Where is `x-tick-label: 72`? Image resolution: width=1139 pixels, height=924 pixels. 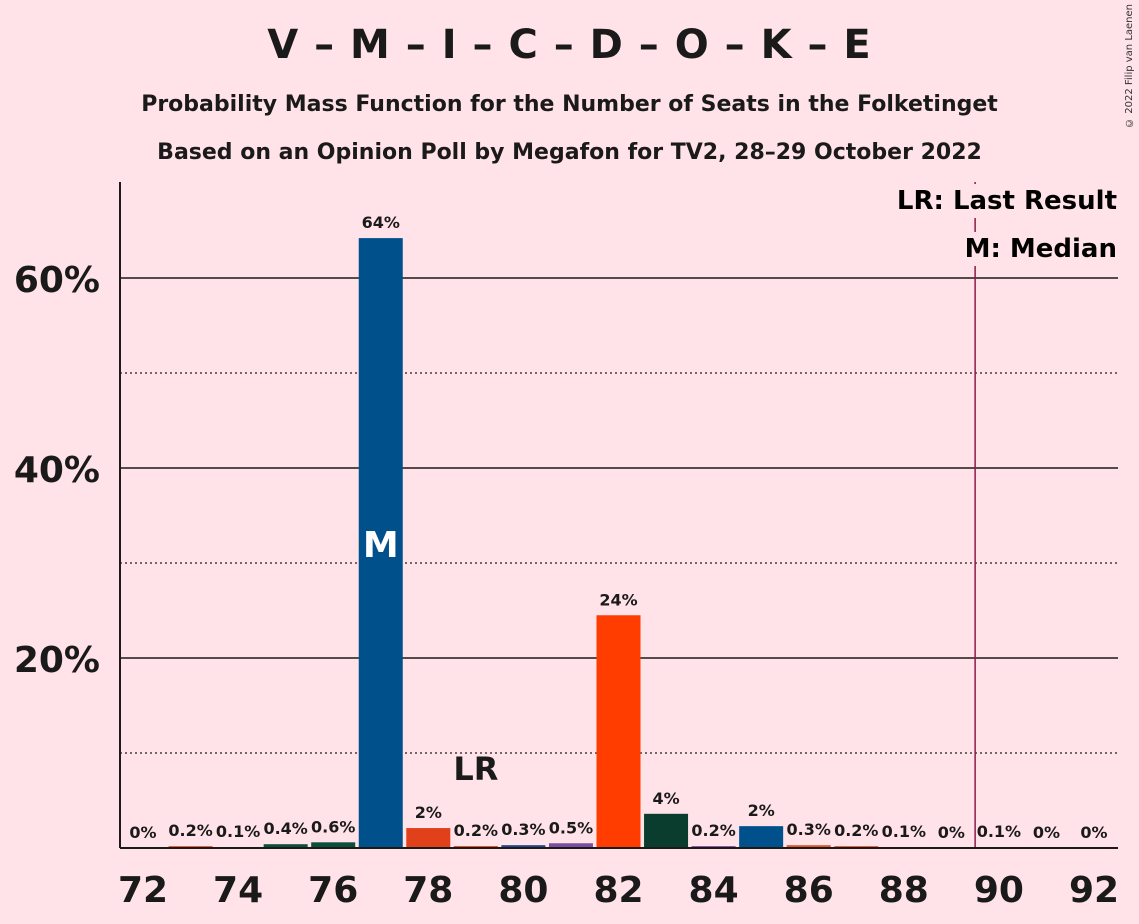 x-tick-label: 72 is located at coordinates (143, 890).